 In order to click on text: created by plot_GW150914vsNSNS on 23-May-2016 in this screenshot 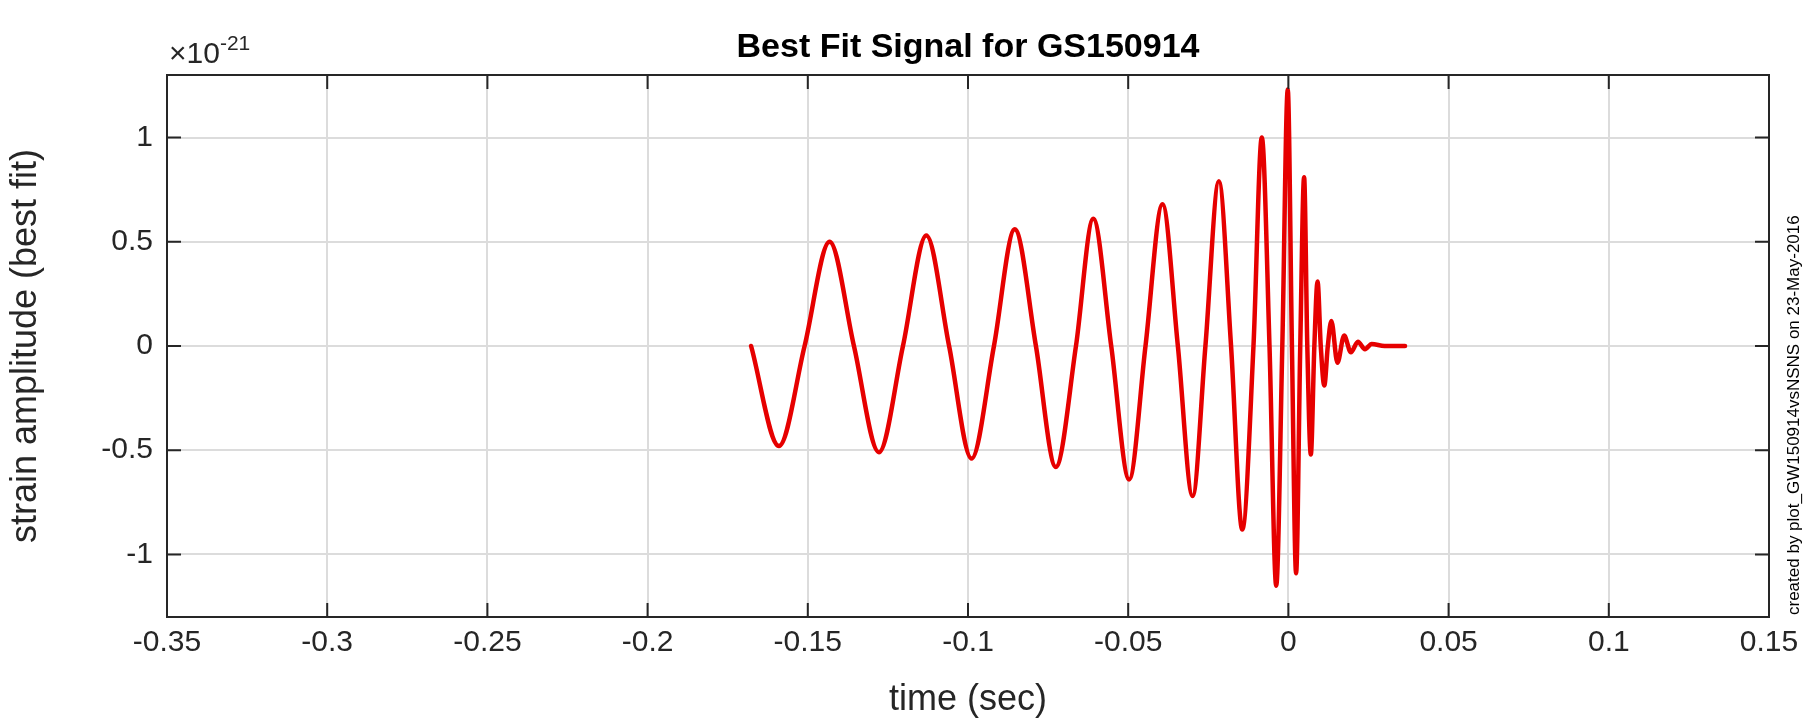, I will do `click(1793, 415)`.